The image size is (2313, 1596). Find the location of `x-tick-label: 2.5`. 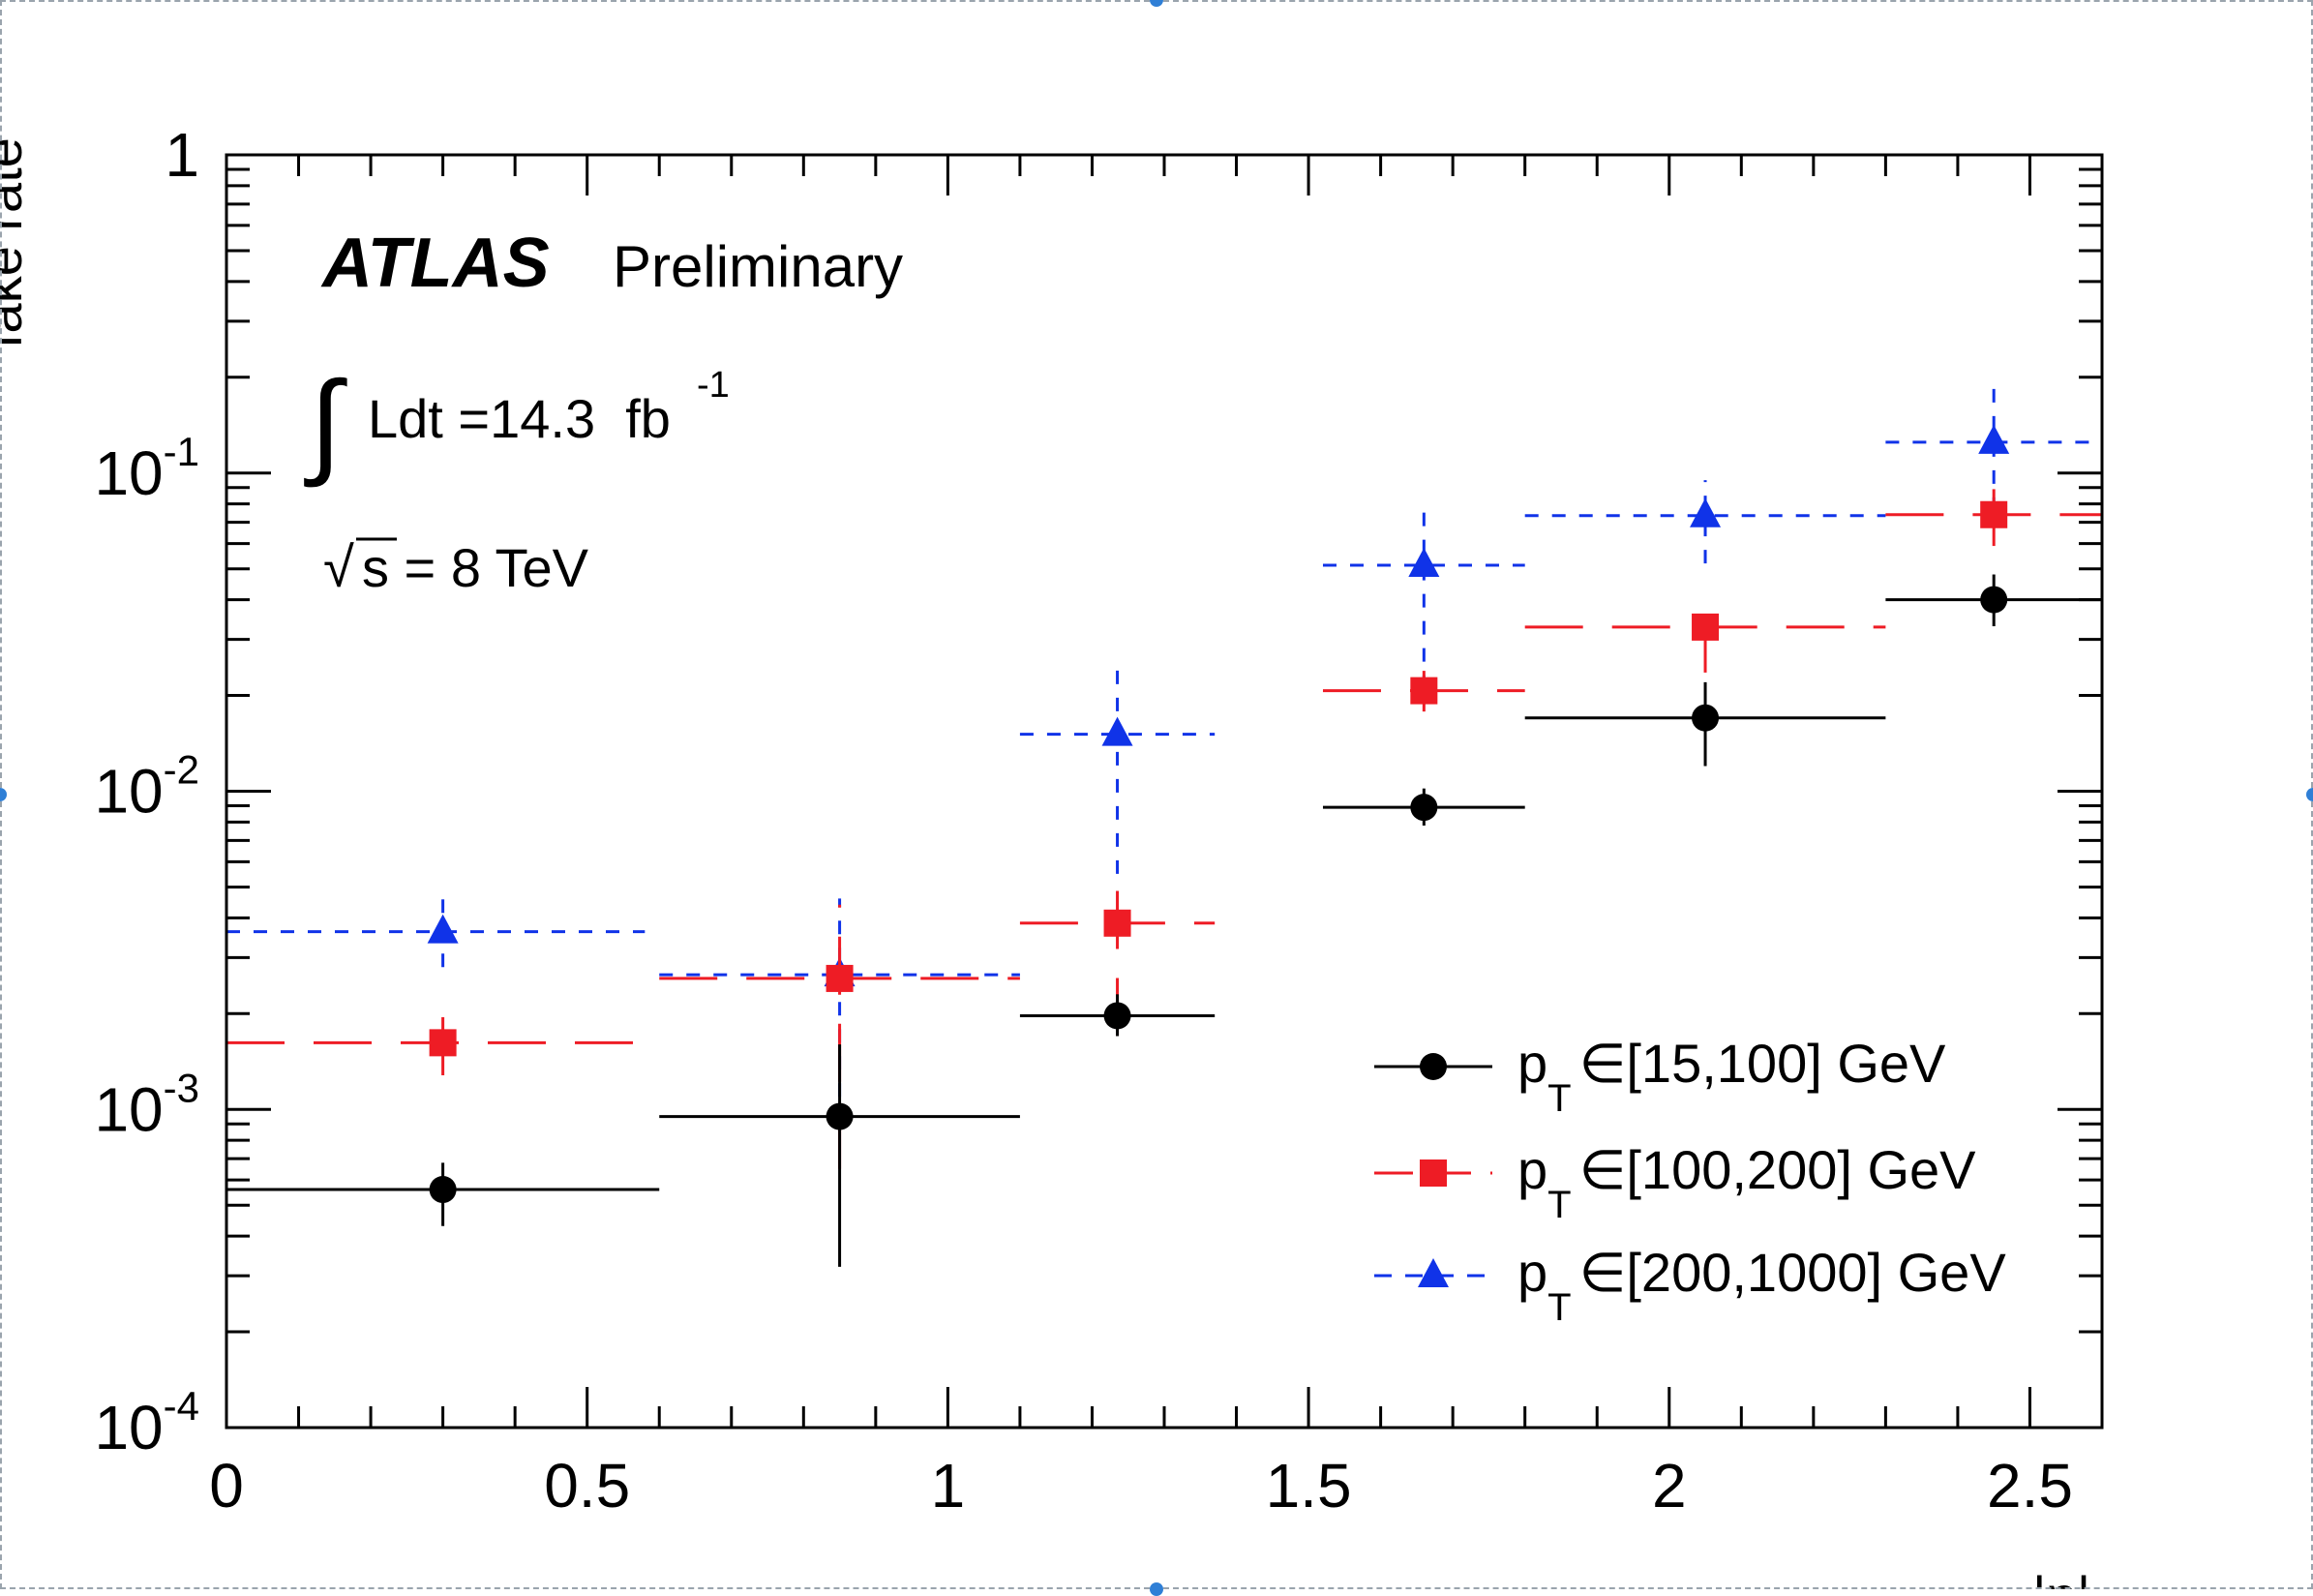

x-tick-label: 2.5 is located at coordinates (2030, 1486).